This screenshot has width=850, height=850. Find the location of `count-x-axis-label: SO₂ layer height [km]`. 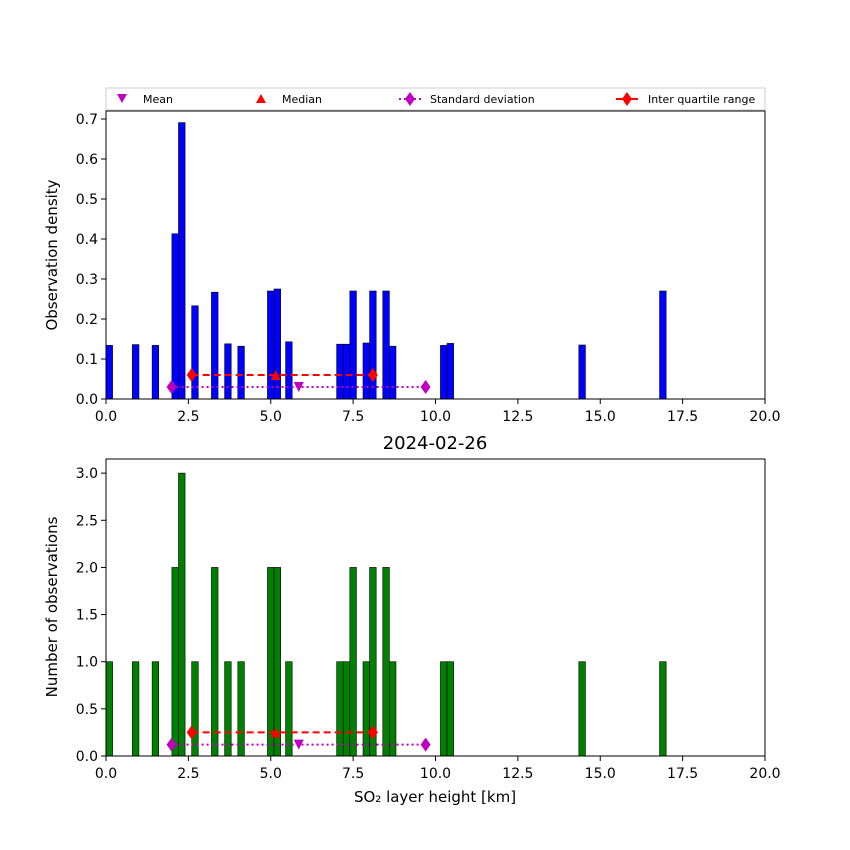

count-x-axis-label: SO₂ layer height [km] is located at coordinates (435, 797).